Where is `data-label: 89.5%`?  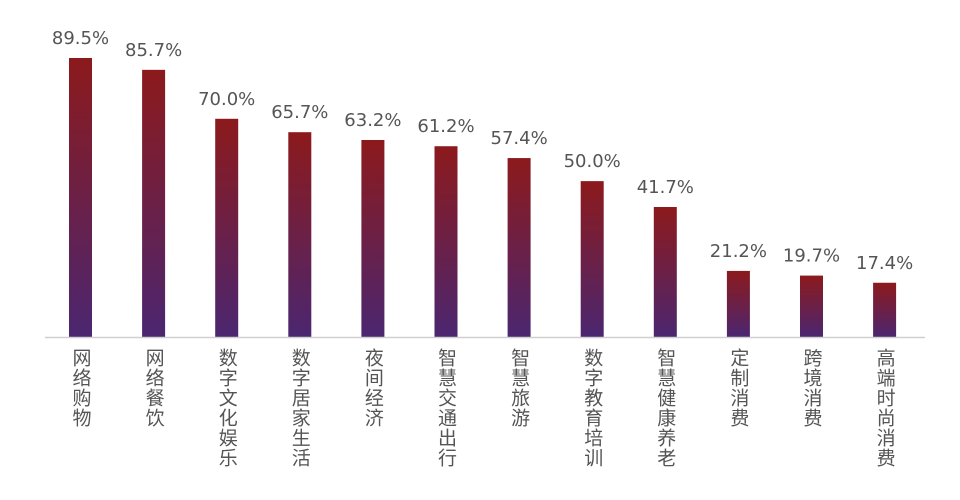
data-label: 89.5% is located at coordinates (80, 38).